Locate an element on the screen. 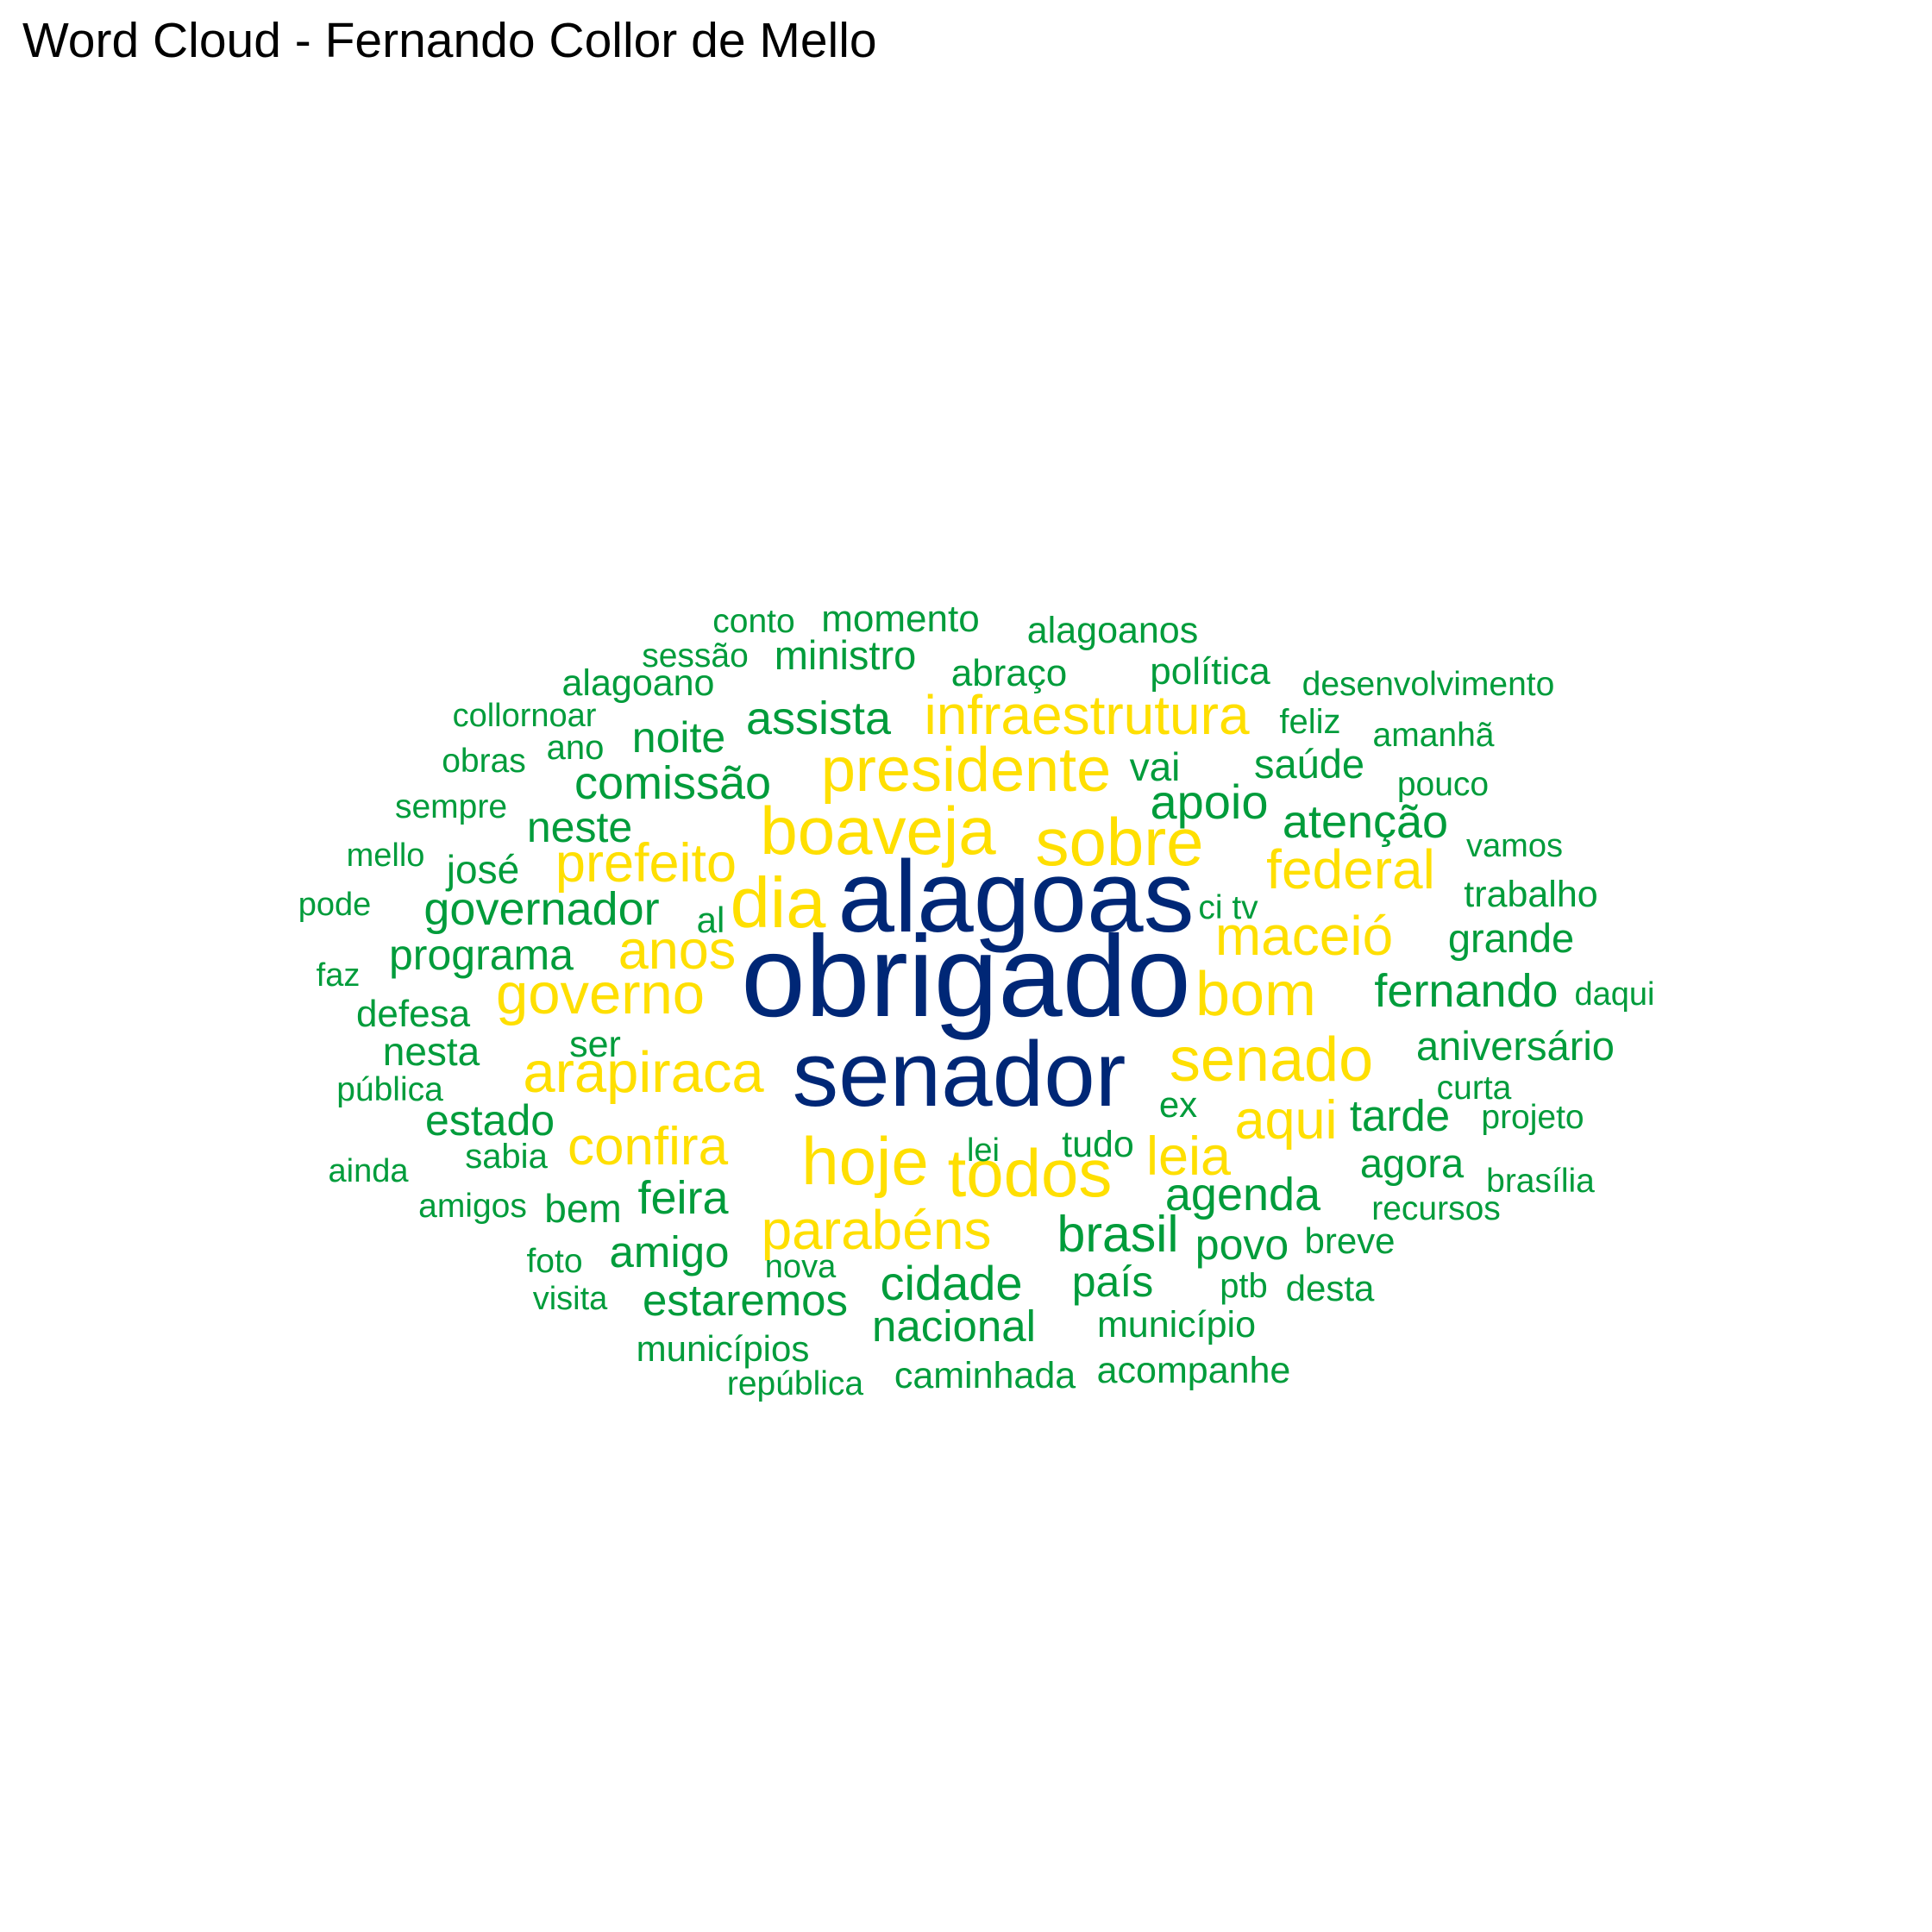  word-acompanhe: acompanhe is located at coordinates (1194, 1370).